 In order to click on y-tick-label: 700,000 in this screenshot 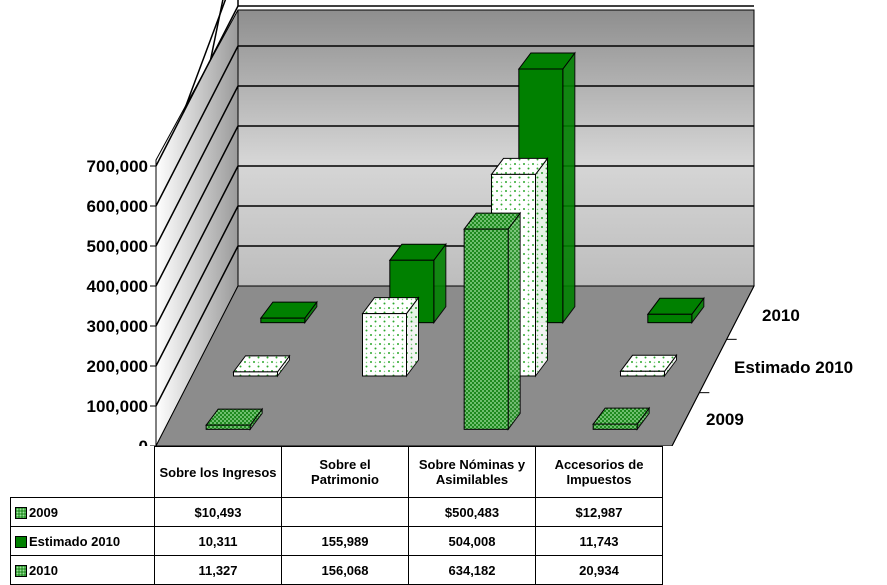, I will do `click(117, 166)`.